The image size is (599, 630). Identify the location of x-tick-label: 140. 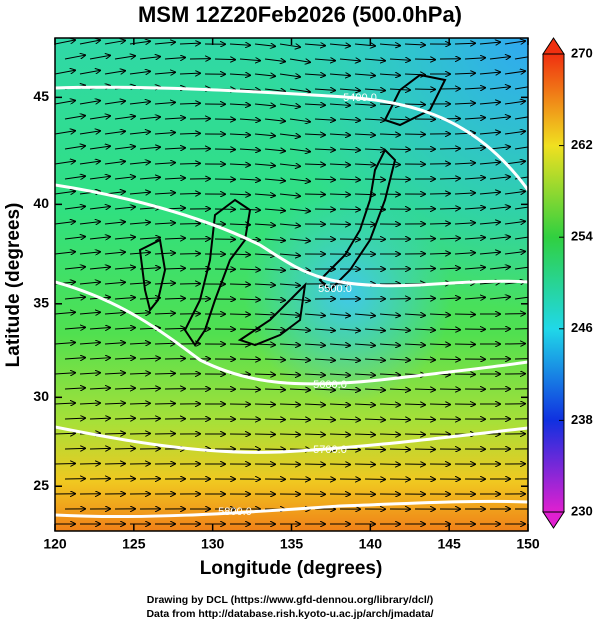
(371, 544).